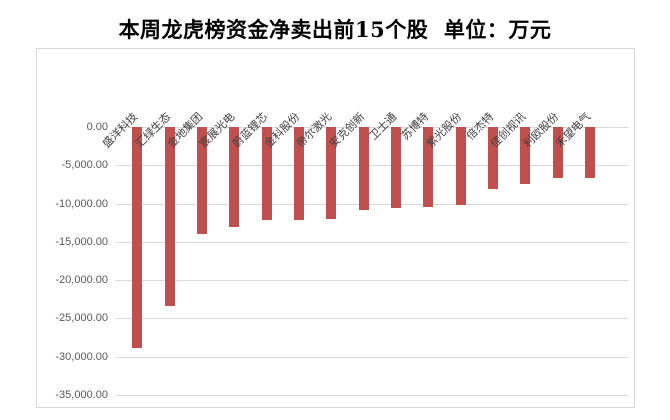 Image resolution: width=670 pixels, height=420 pixels. Describe the element at coordinates (81, 241) in the screenshot. I see `y-axis-tick-label: -15,000.00` at that location.